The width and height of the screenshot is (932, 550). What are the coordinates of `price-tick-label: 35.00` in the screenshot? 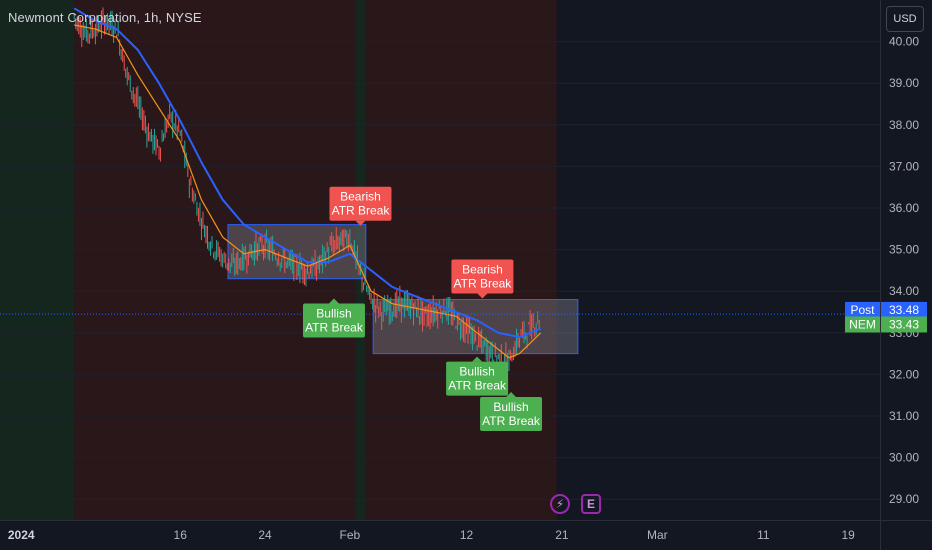 It's located at (904, 250).